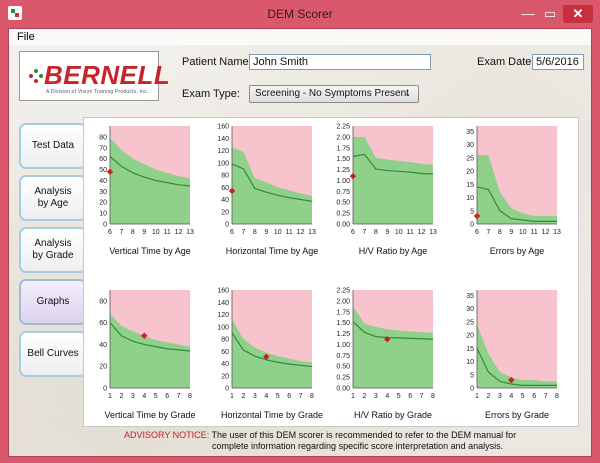 This screenshot has width=600, height=463. Describe the element at coordinates (343, 291) in the screenshot. I see `y-tick-label: 2.25` at that location.